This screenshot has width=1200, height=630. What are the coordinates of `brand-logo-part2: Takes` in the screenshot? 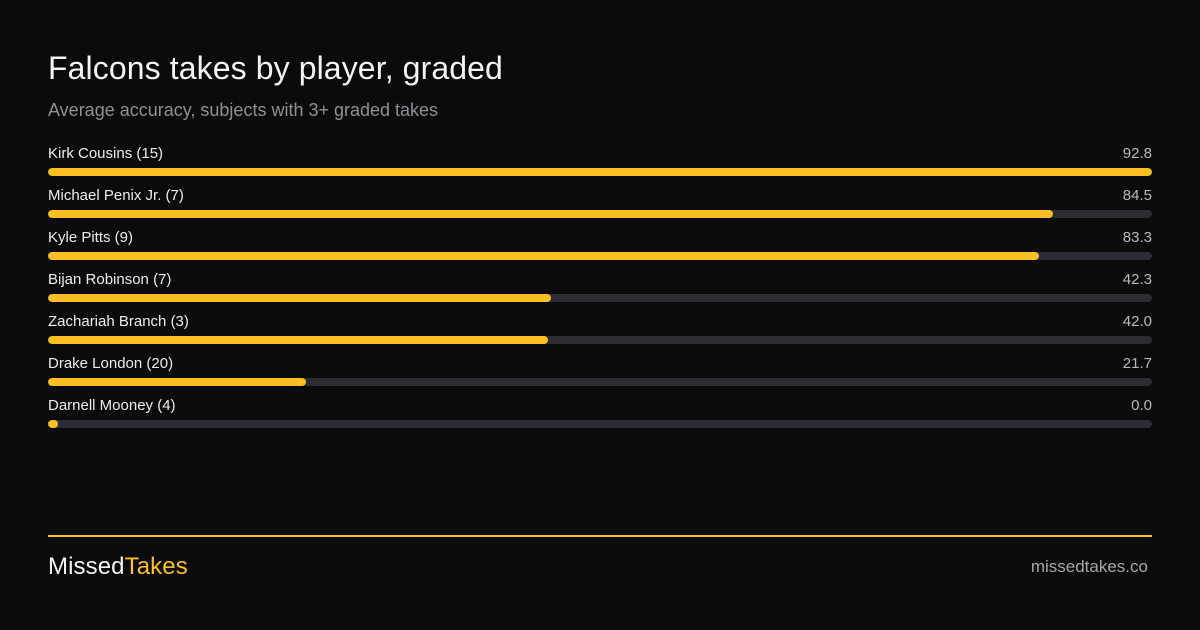 It's located at (156, 566).